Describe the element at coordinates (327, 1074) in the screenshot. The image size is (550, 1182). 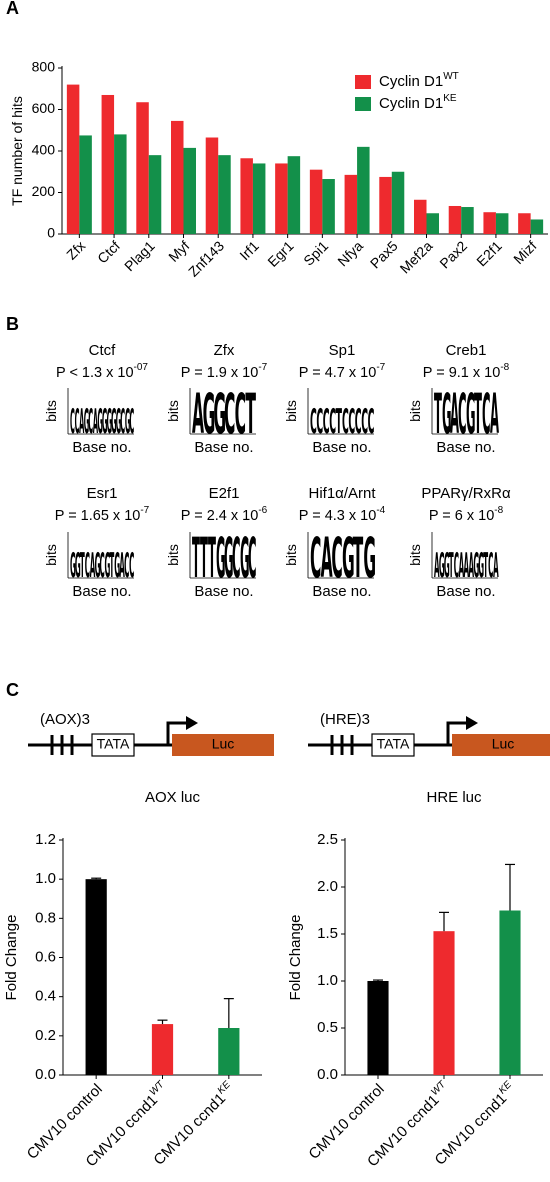
I see `y-tick-label: 0.0` at that location.